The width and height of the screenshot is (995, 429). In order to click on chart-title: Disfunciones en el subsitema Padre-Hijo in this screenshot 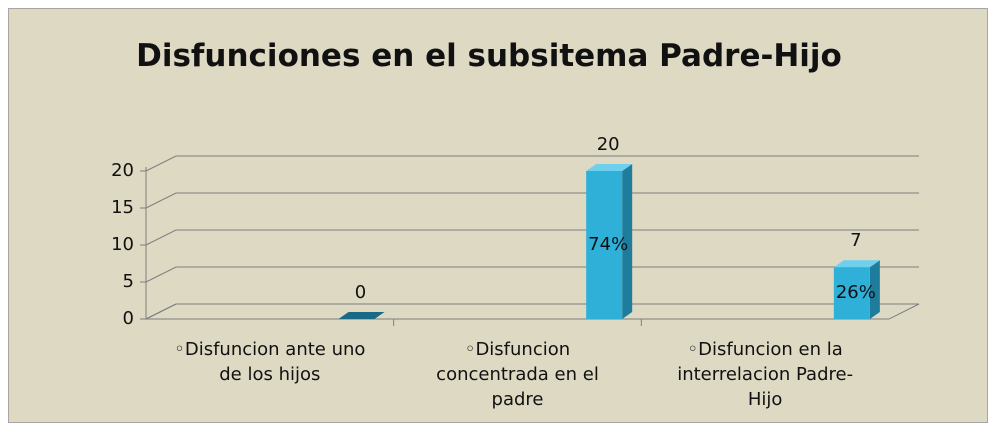, I will do `click(489, 56)`.